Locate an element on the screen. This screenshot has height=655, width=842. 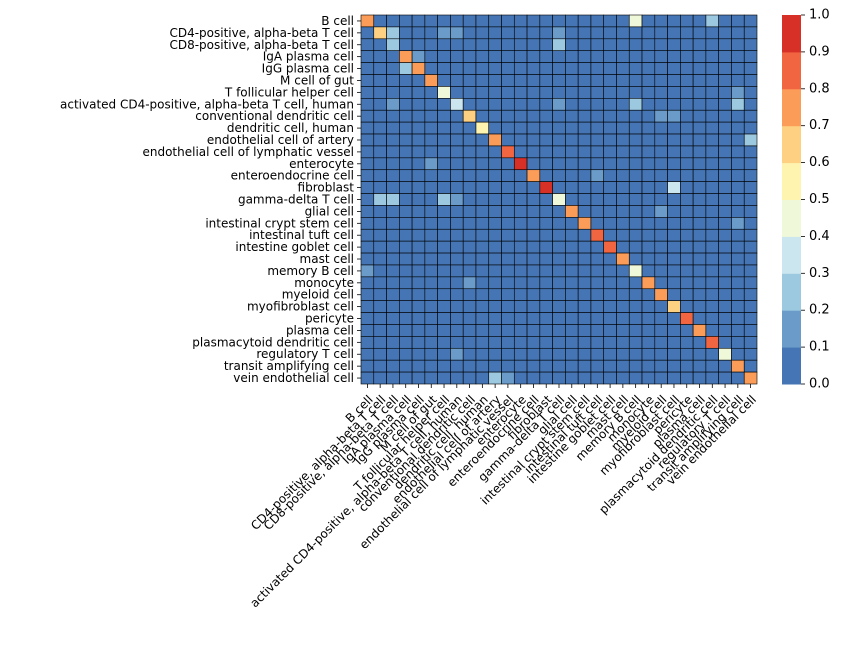
y-tick-label: T follicular helper cell is located at coordinates (289, 92).